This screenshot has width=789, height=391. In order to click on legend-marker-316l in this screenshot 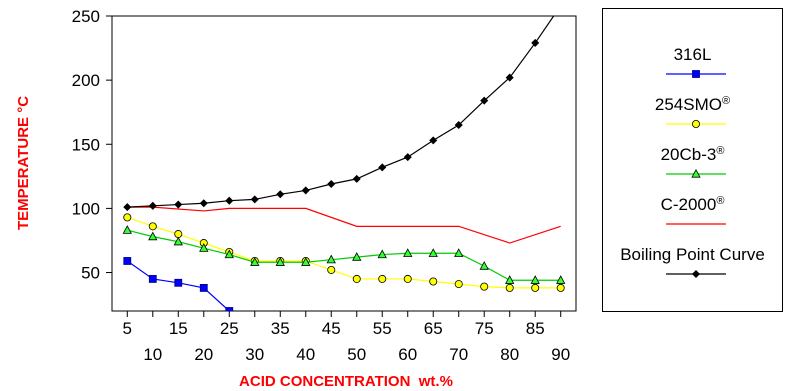, I will do `click(696, 74)`.